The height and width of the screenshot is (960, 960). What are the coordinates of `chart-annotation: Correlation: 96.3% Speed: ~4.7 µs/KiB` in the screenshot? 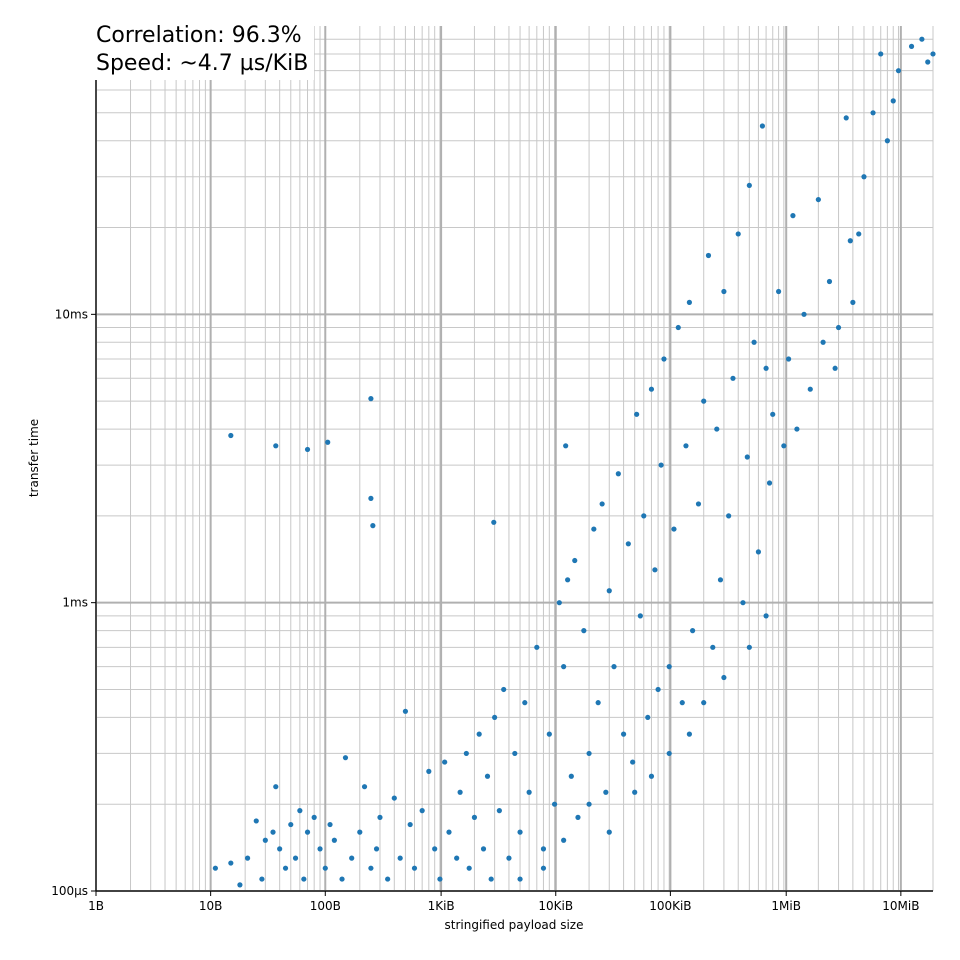 It's located at (202, 50).